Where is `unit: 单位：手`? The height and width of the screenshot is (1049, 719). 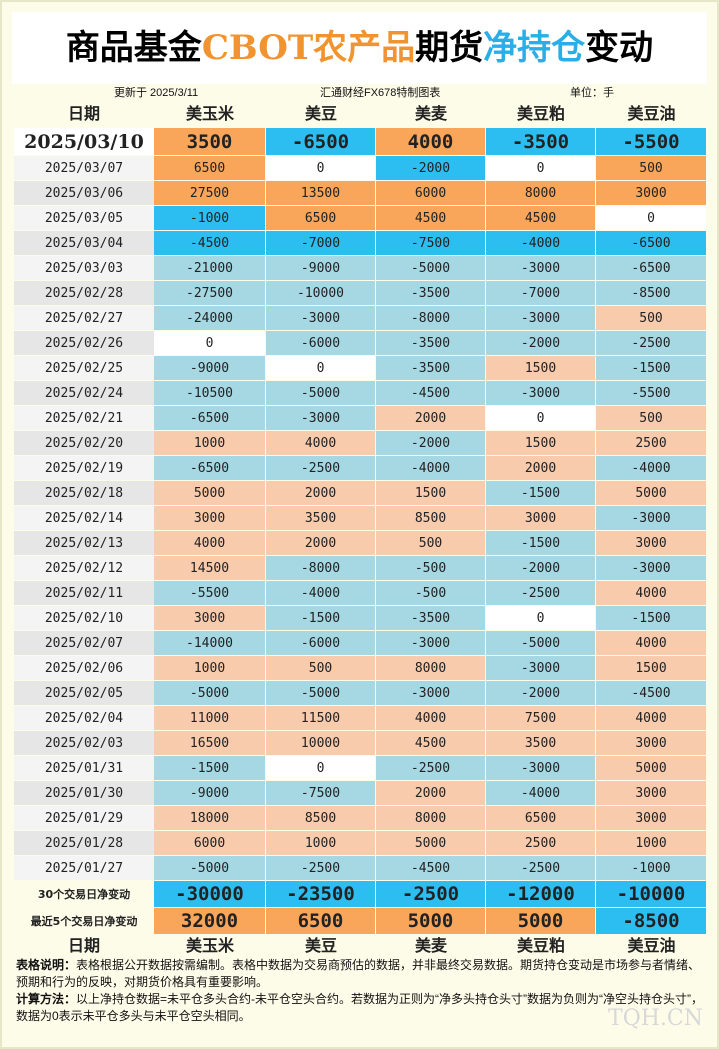
unit: 单位：手 is located at coordinates (592, 93).